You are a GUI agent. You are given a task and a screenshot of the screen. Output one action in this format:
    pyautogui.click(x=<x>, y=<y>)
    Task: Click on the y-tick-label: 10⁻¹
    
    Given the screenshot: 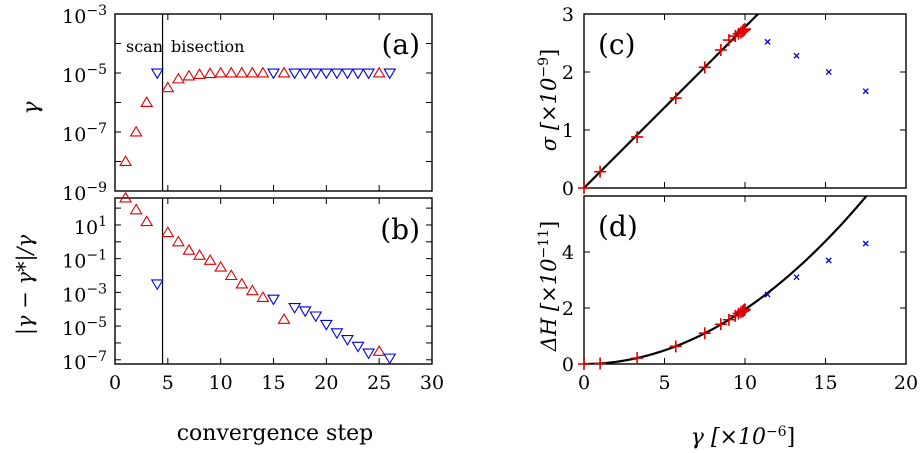 What is the action you would take?
    pyautogui.click(x=84, y=260)
    